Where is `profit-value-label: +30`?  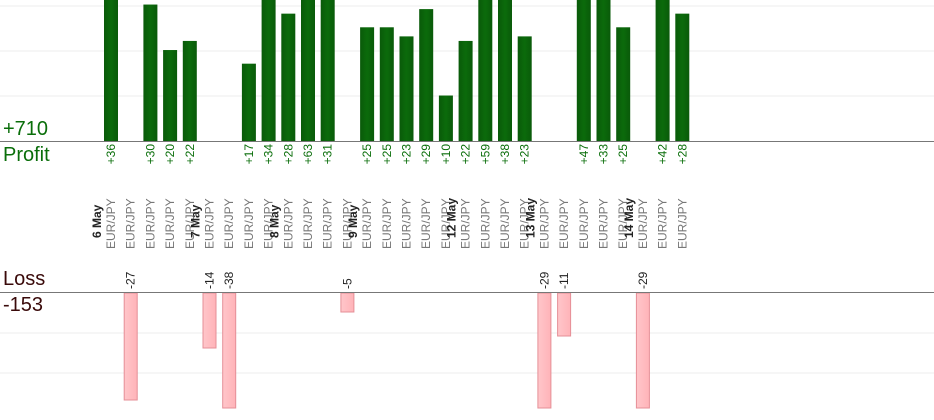 profit-value-label: +30 is located at coordinates (150, 154).